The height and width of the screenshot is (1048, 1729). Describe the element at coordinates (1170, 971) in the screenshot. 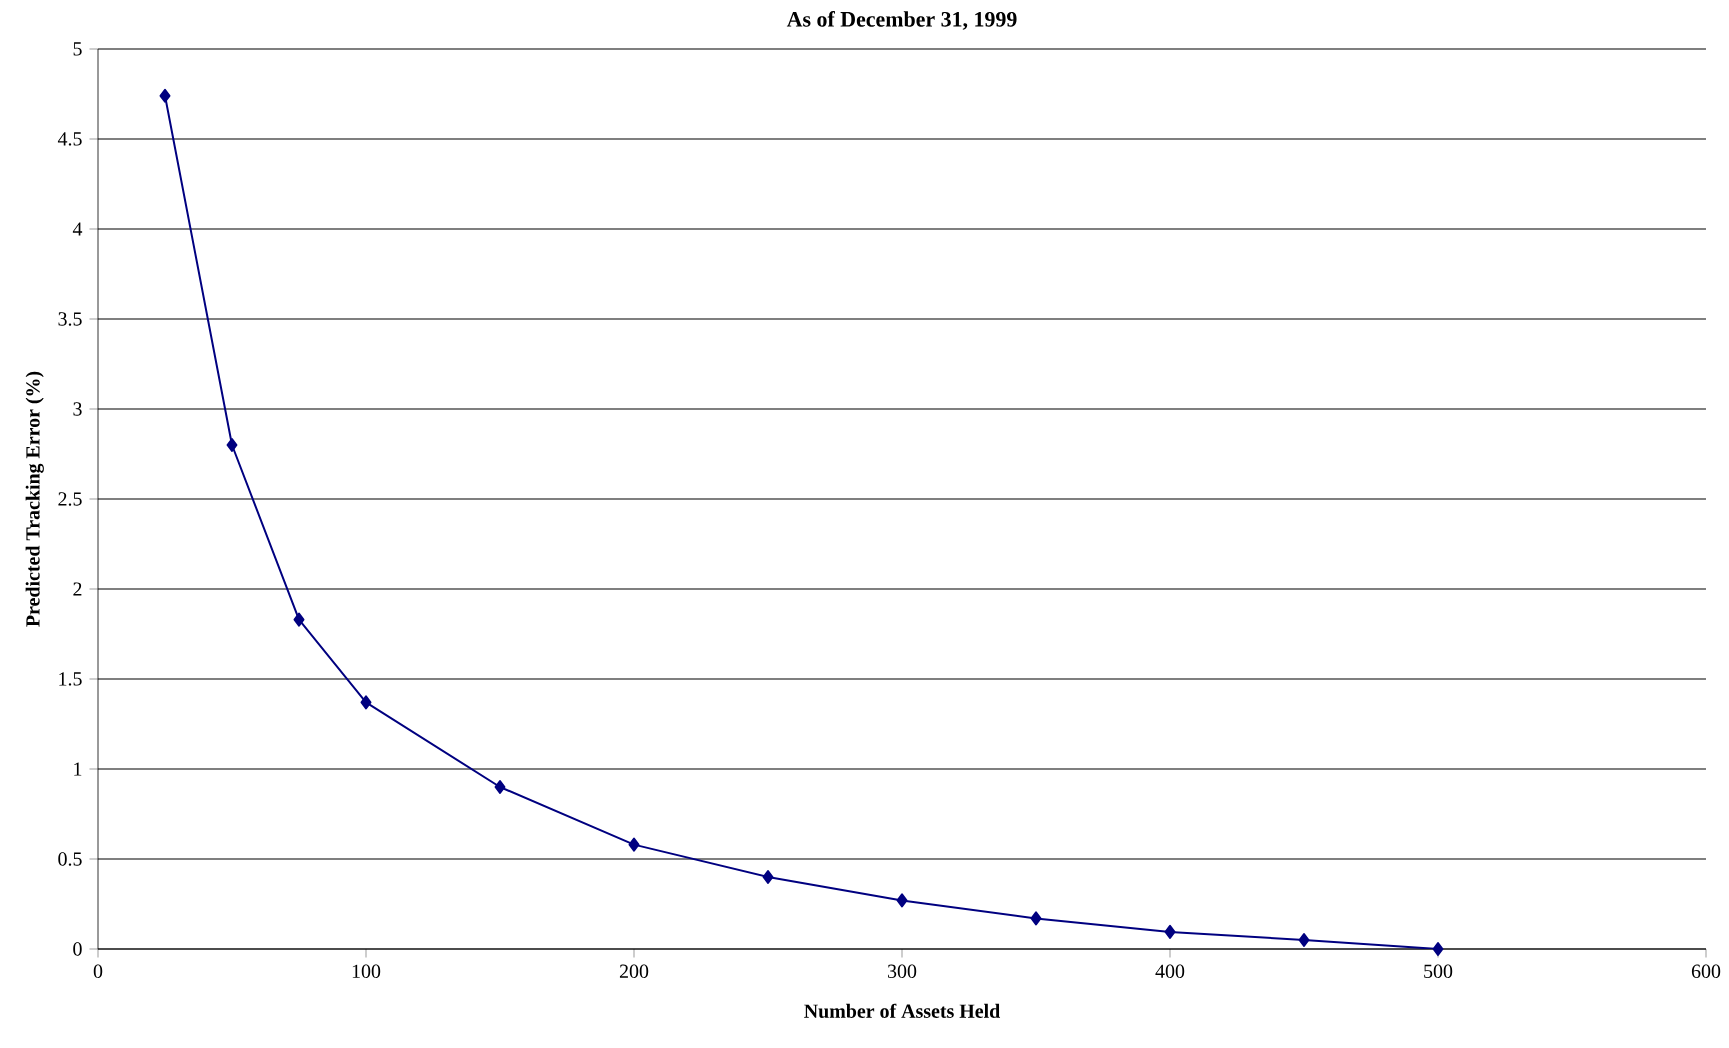

I see `x-tick-label: 400` at that location.